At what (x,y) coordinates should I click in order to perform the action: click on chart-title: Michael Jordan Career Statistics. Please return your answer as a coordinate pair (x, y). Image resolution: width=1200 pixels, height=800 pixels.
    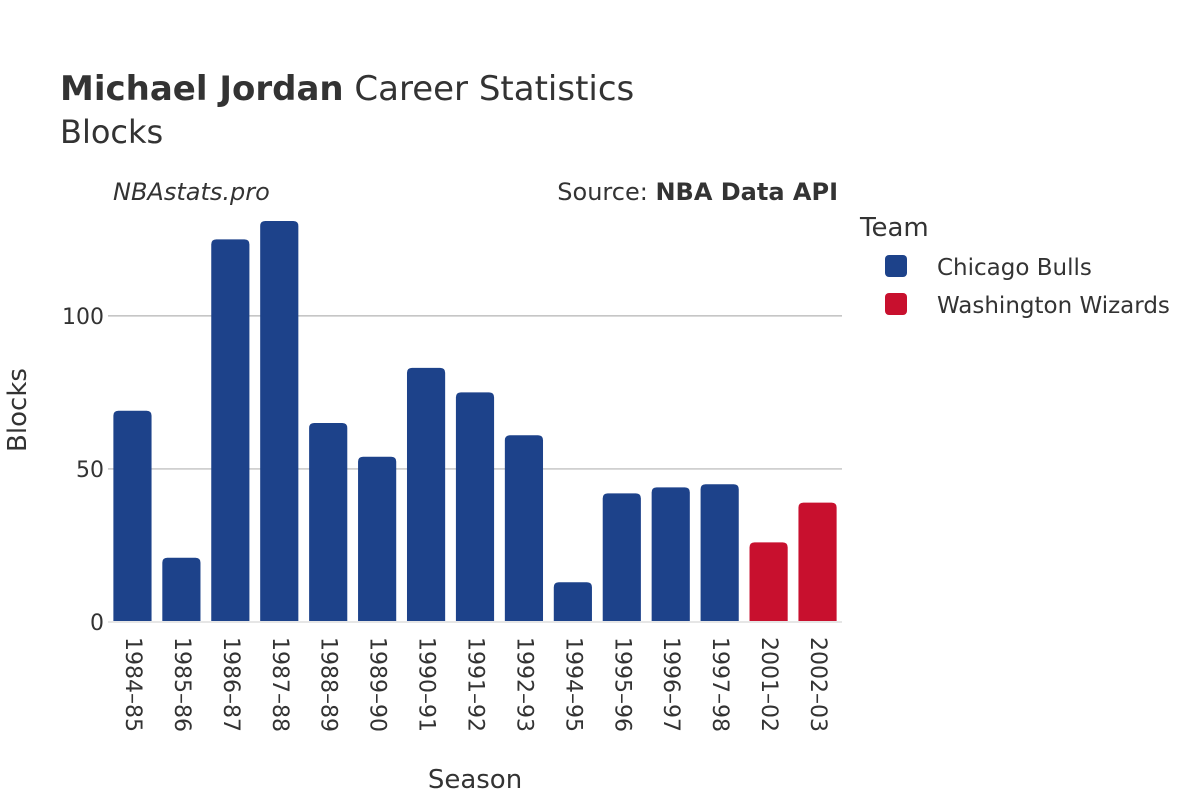
    Looking at the image, I should click on (347, 89).